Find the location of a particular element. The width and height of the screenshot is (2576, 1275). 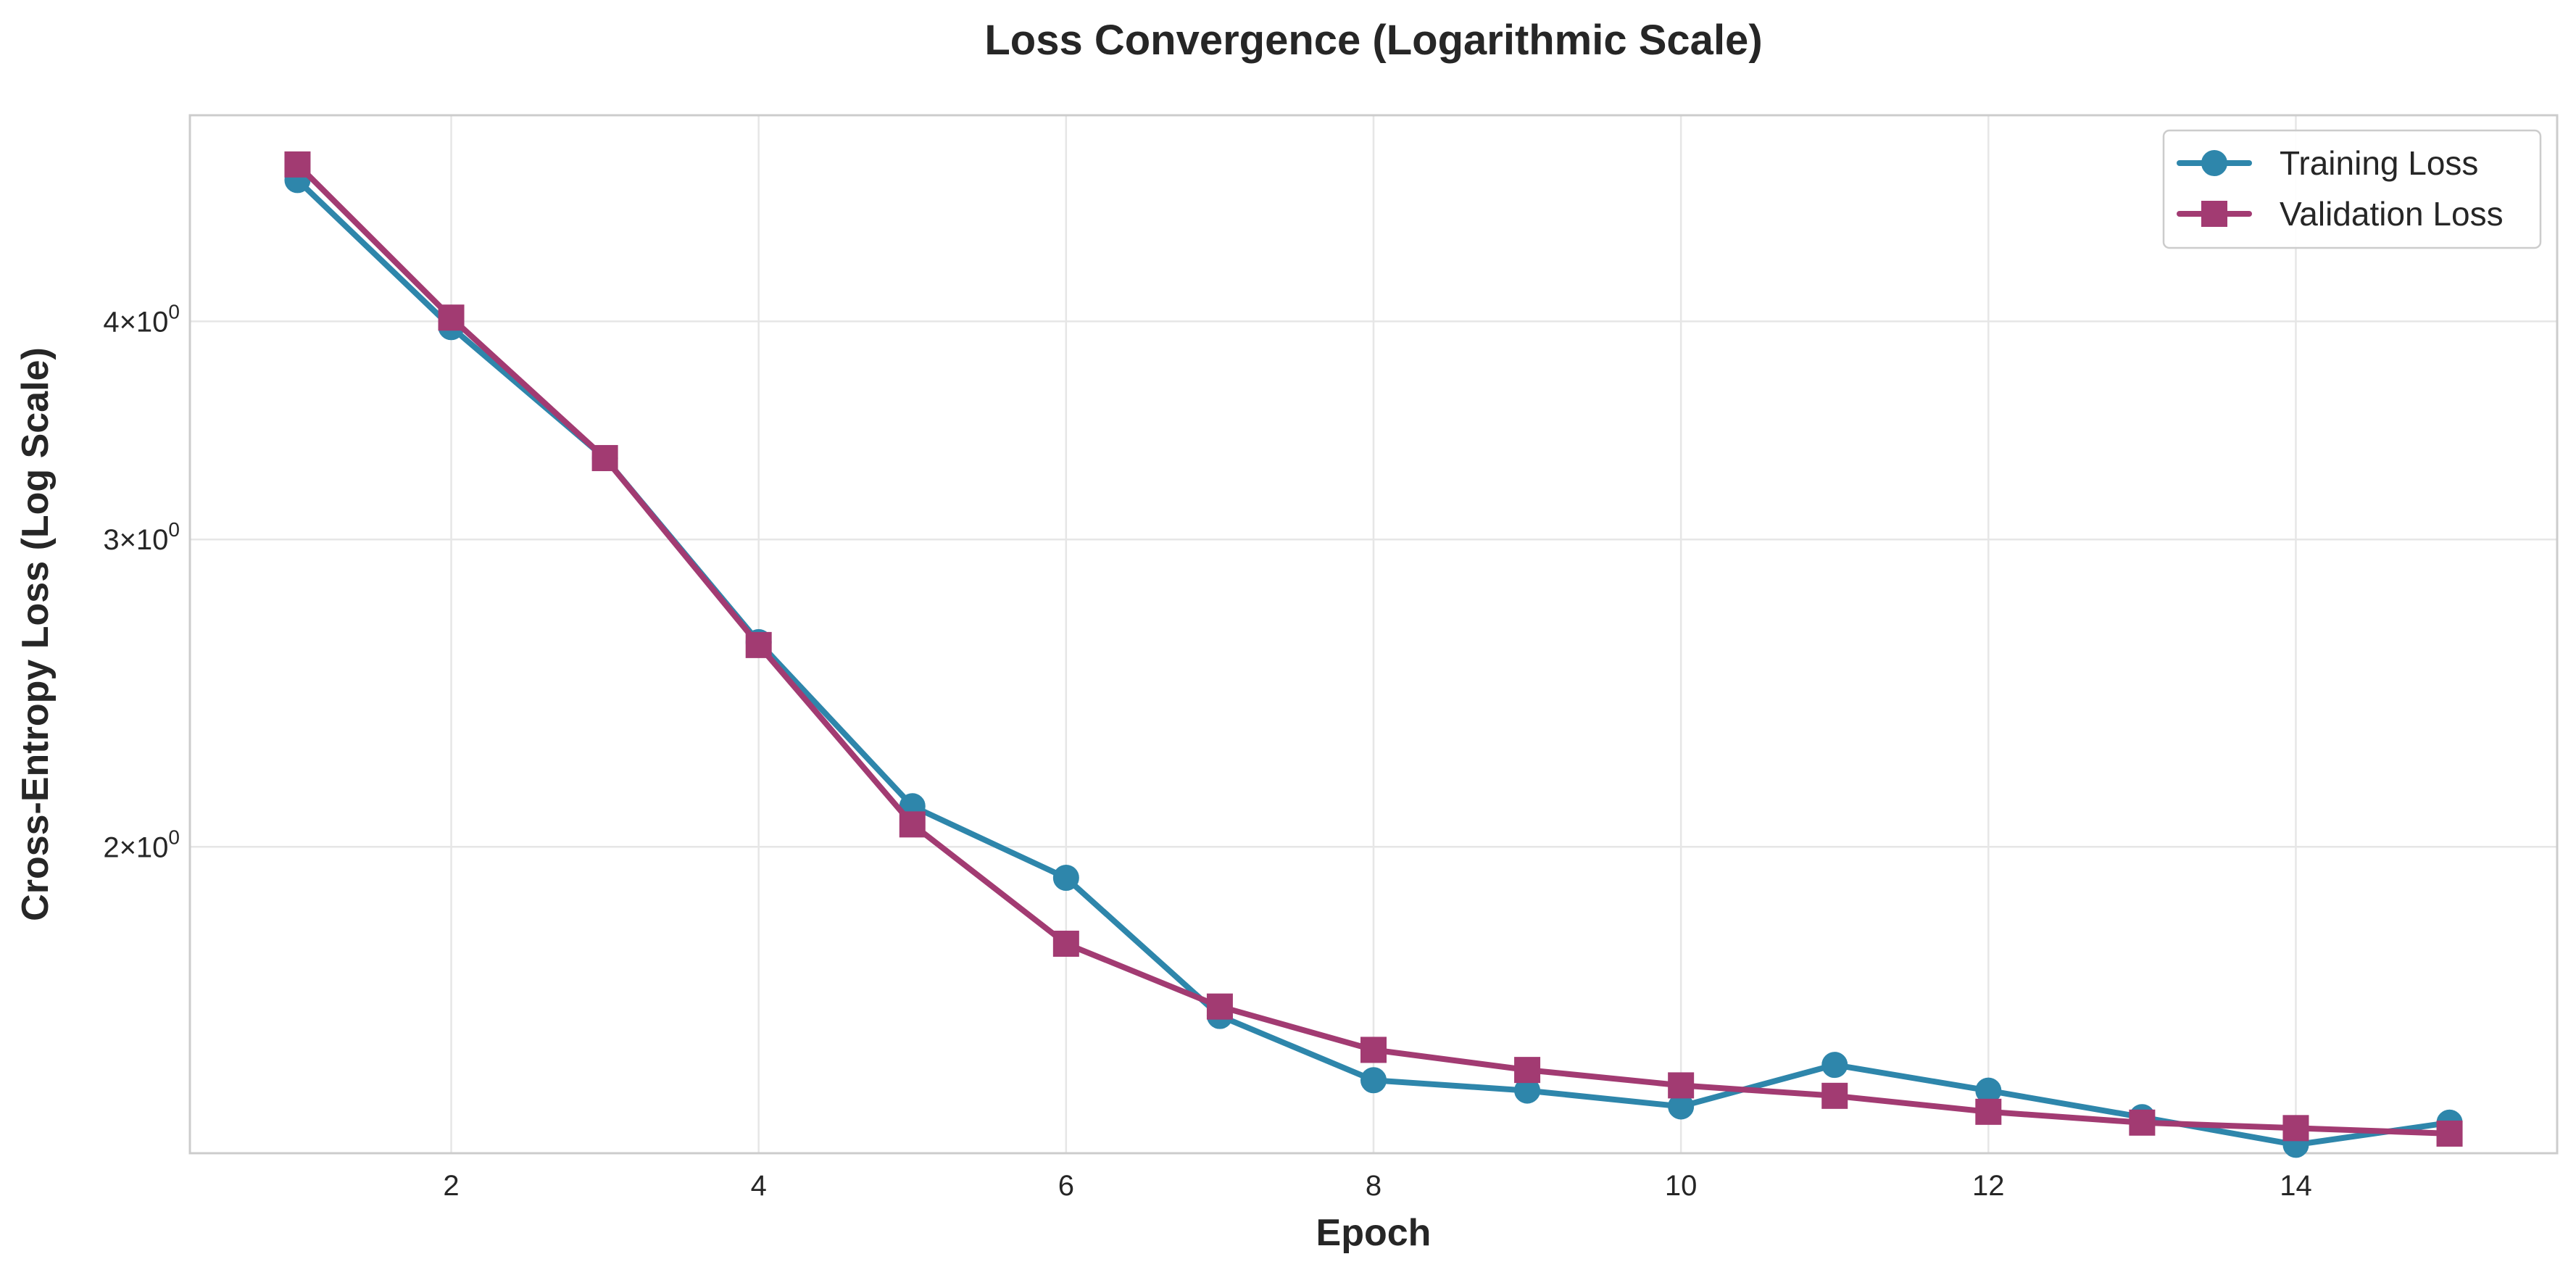

y-tick-label: 3×100 is located at coordinates (141, 537).